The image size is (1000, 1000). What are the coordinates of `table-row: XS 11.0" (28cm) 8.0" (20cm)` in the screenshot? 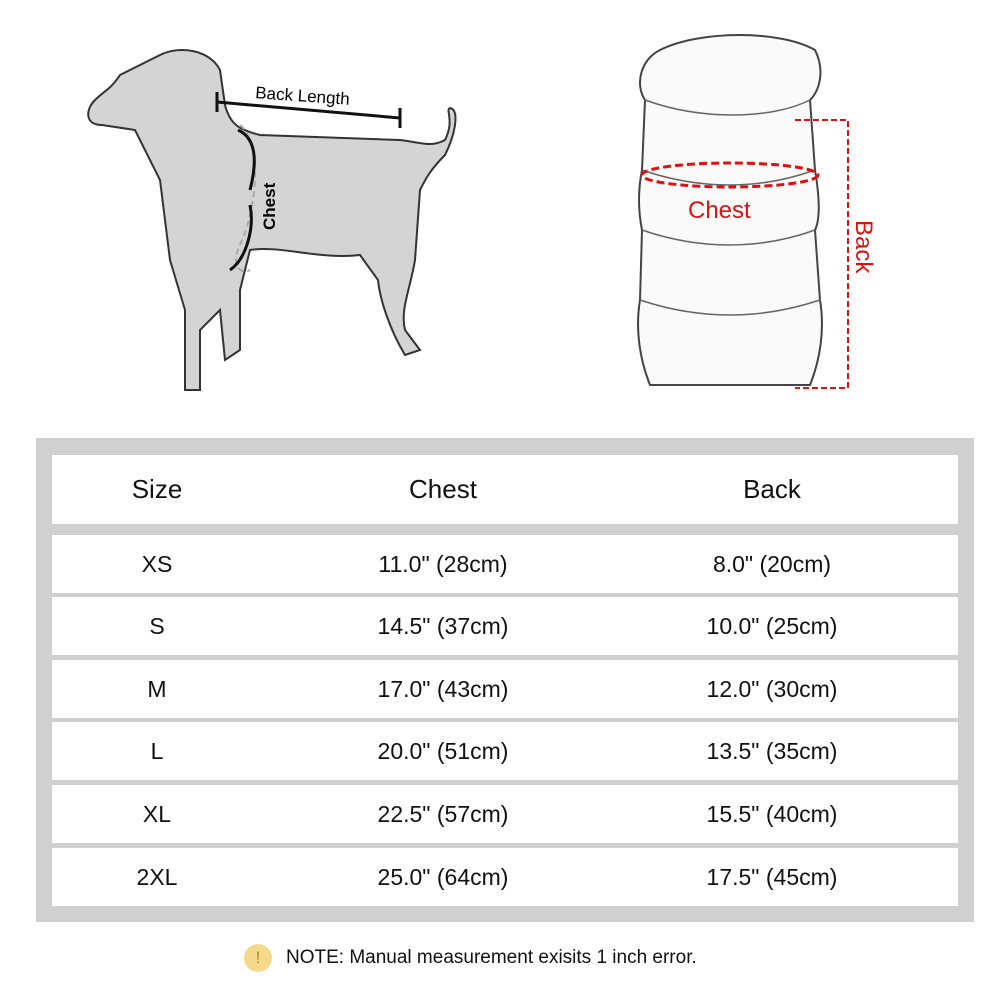 It's located at (505, 564).